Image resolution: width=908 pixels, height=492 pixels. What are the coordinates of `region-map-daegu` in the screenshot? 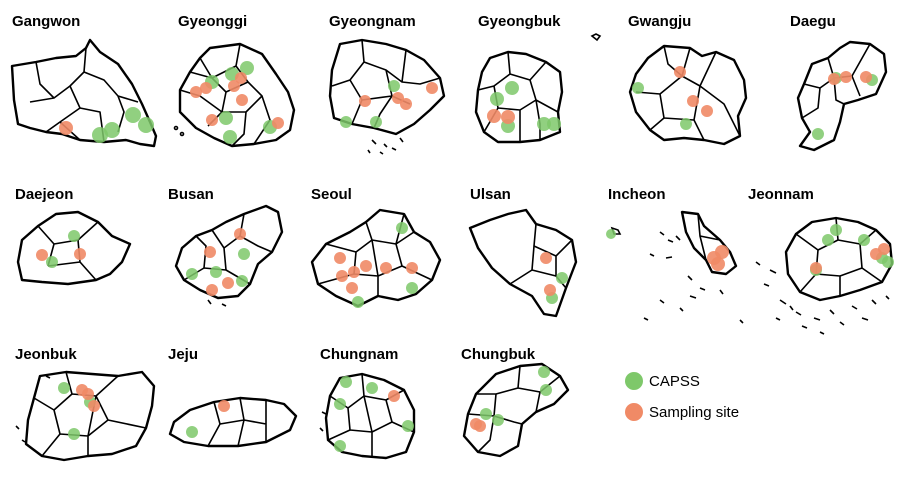 It's located at (842, 96).